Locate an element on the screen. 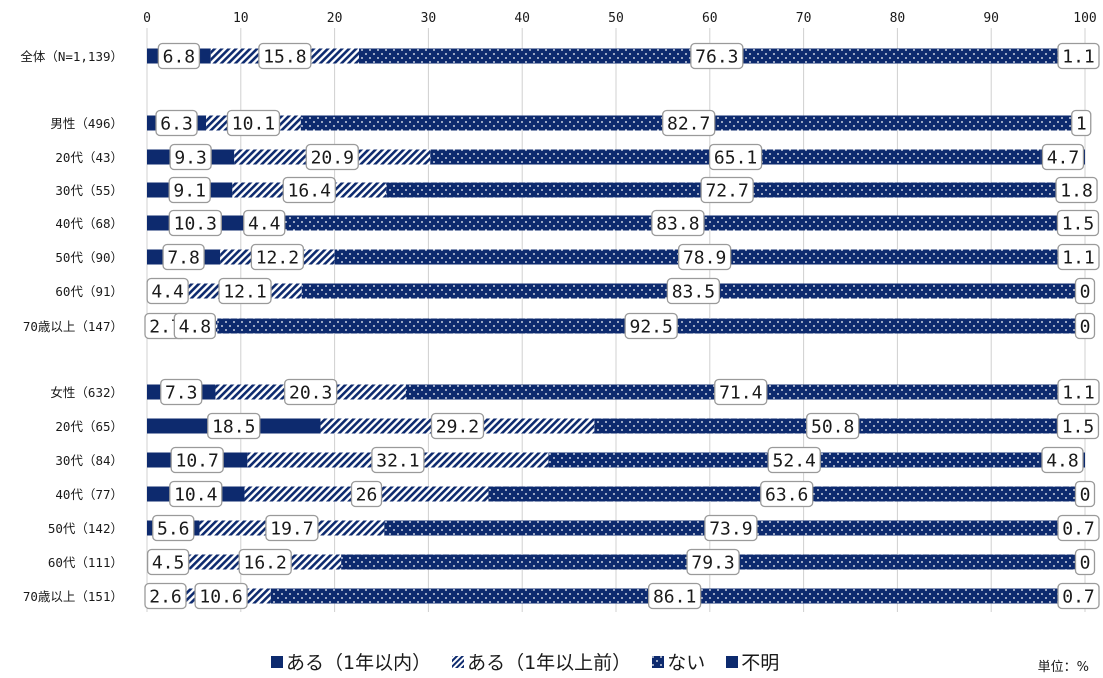 The width and height of the screenshot is (1103, 678). data-label: 10.3 is located at coordinates (195, 224).